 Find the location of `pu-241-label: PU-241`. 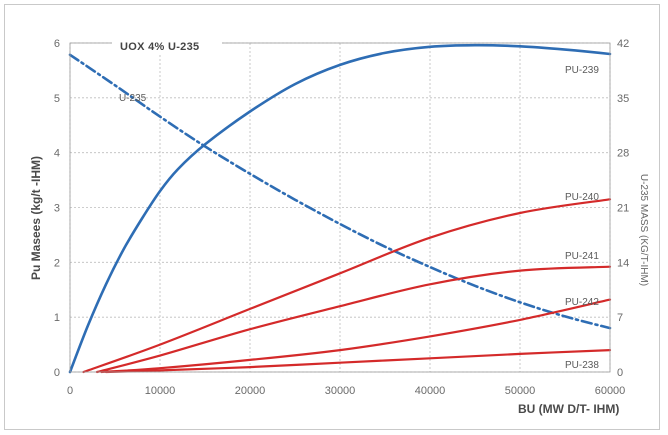

pu-241-label: PU-241 is located at coordinates (582, 256).